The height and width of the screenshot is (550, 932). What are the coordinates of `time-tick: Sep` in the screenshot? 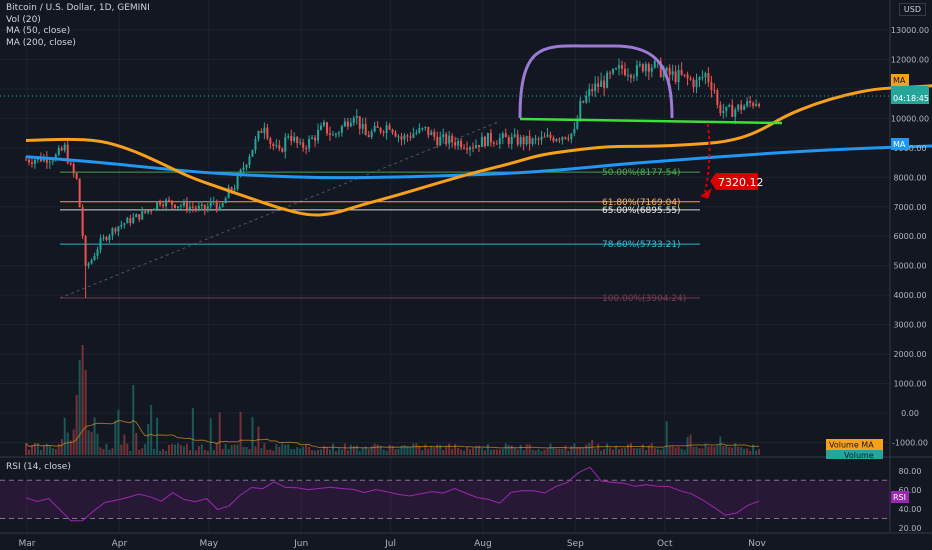 It's located at (575, 544).